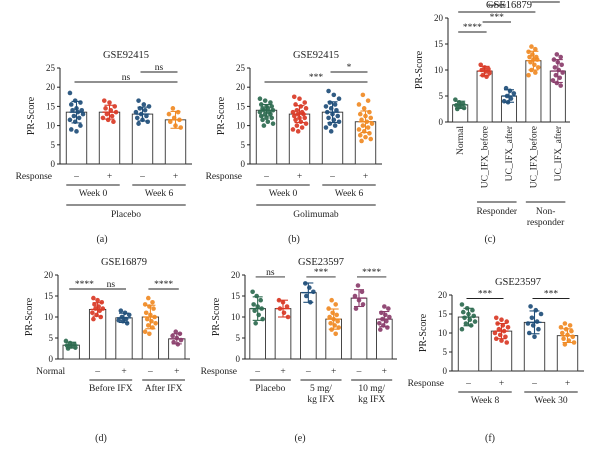  What do you see at coordinates (126, 55) in the screenshot?
I see `chart-title: GSE92415` at bounding box center [126, 55].